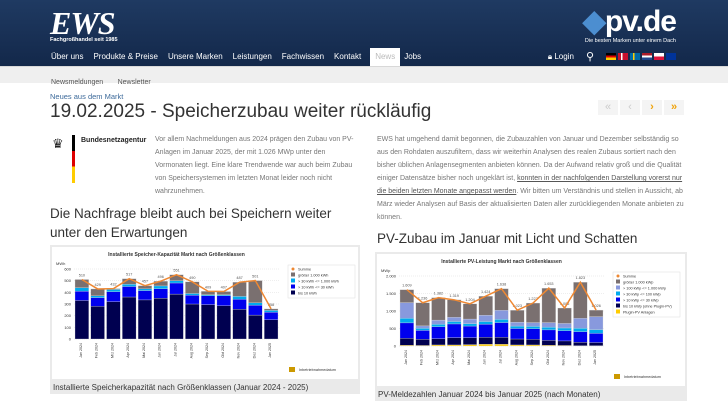 The height and width of the screenshot is (410, 728). I want to click on x-tick-label: Okt 2024, so click(223, 350).